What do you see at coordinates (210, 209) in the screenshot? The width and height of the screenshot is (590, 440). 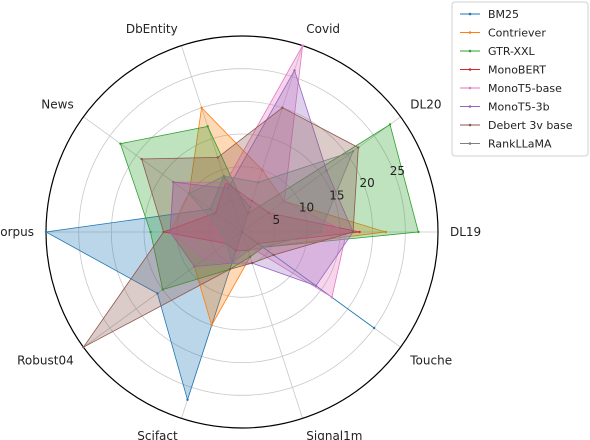 I see `series-point-bm25-news` at bounding box center [210, 209].